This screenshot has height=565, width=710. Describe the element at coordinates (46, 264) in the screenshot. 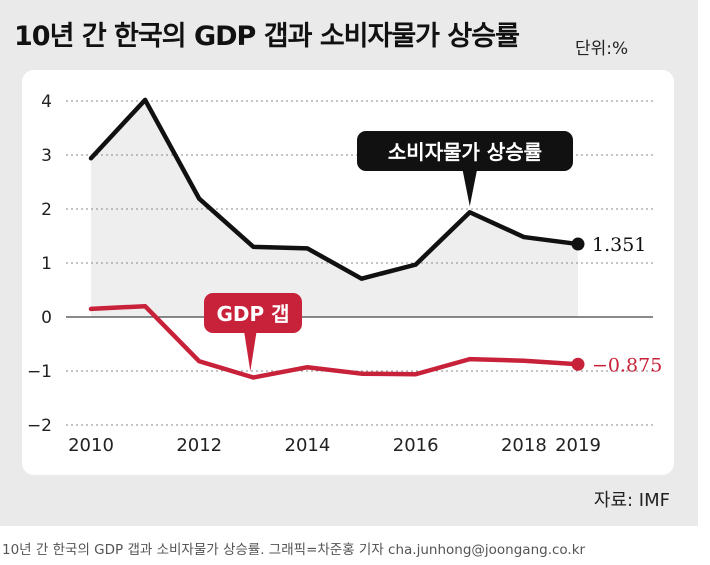

I see `y-tick-label: 1` at that location.